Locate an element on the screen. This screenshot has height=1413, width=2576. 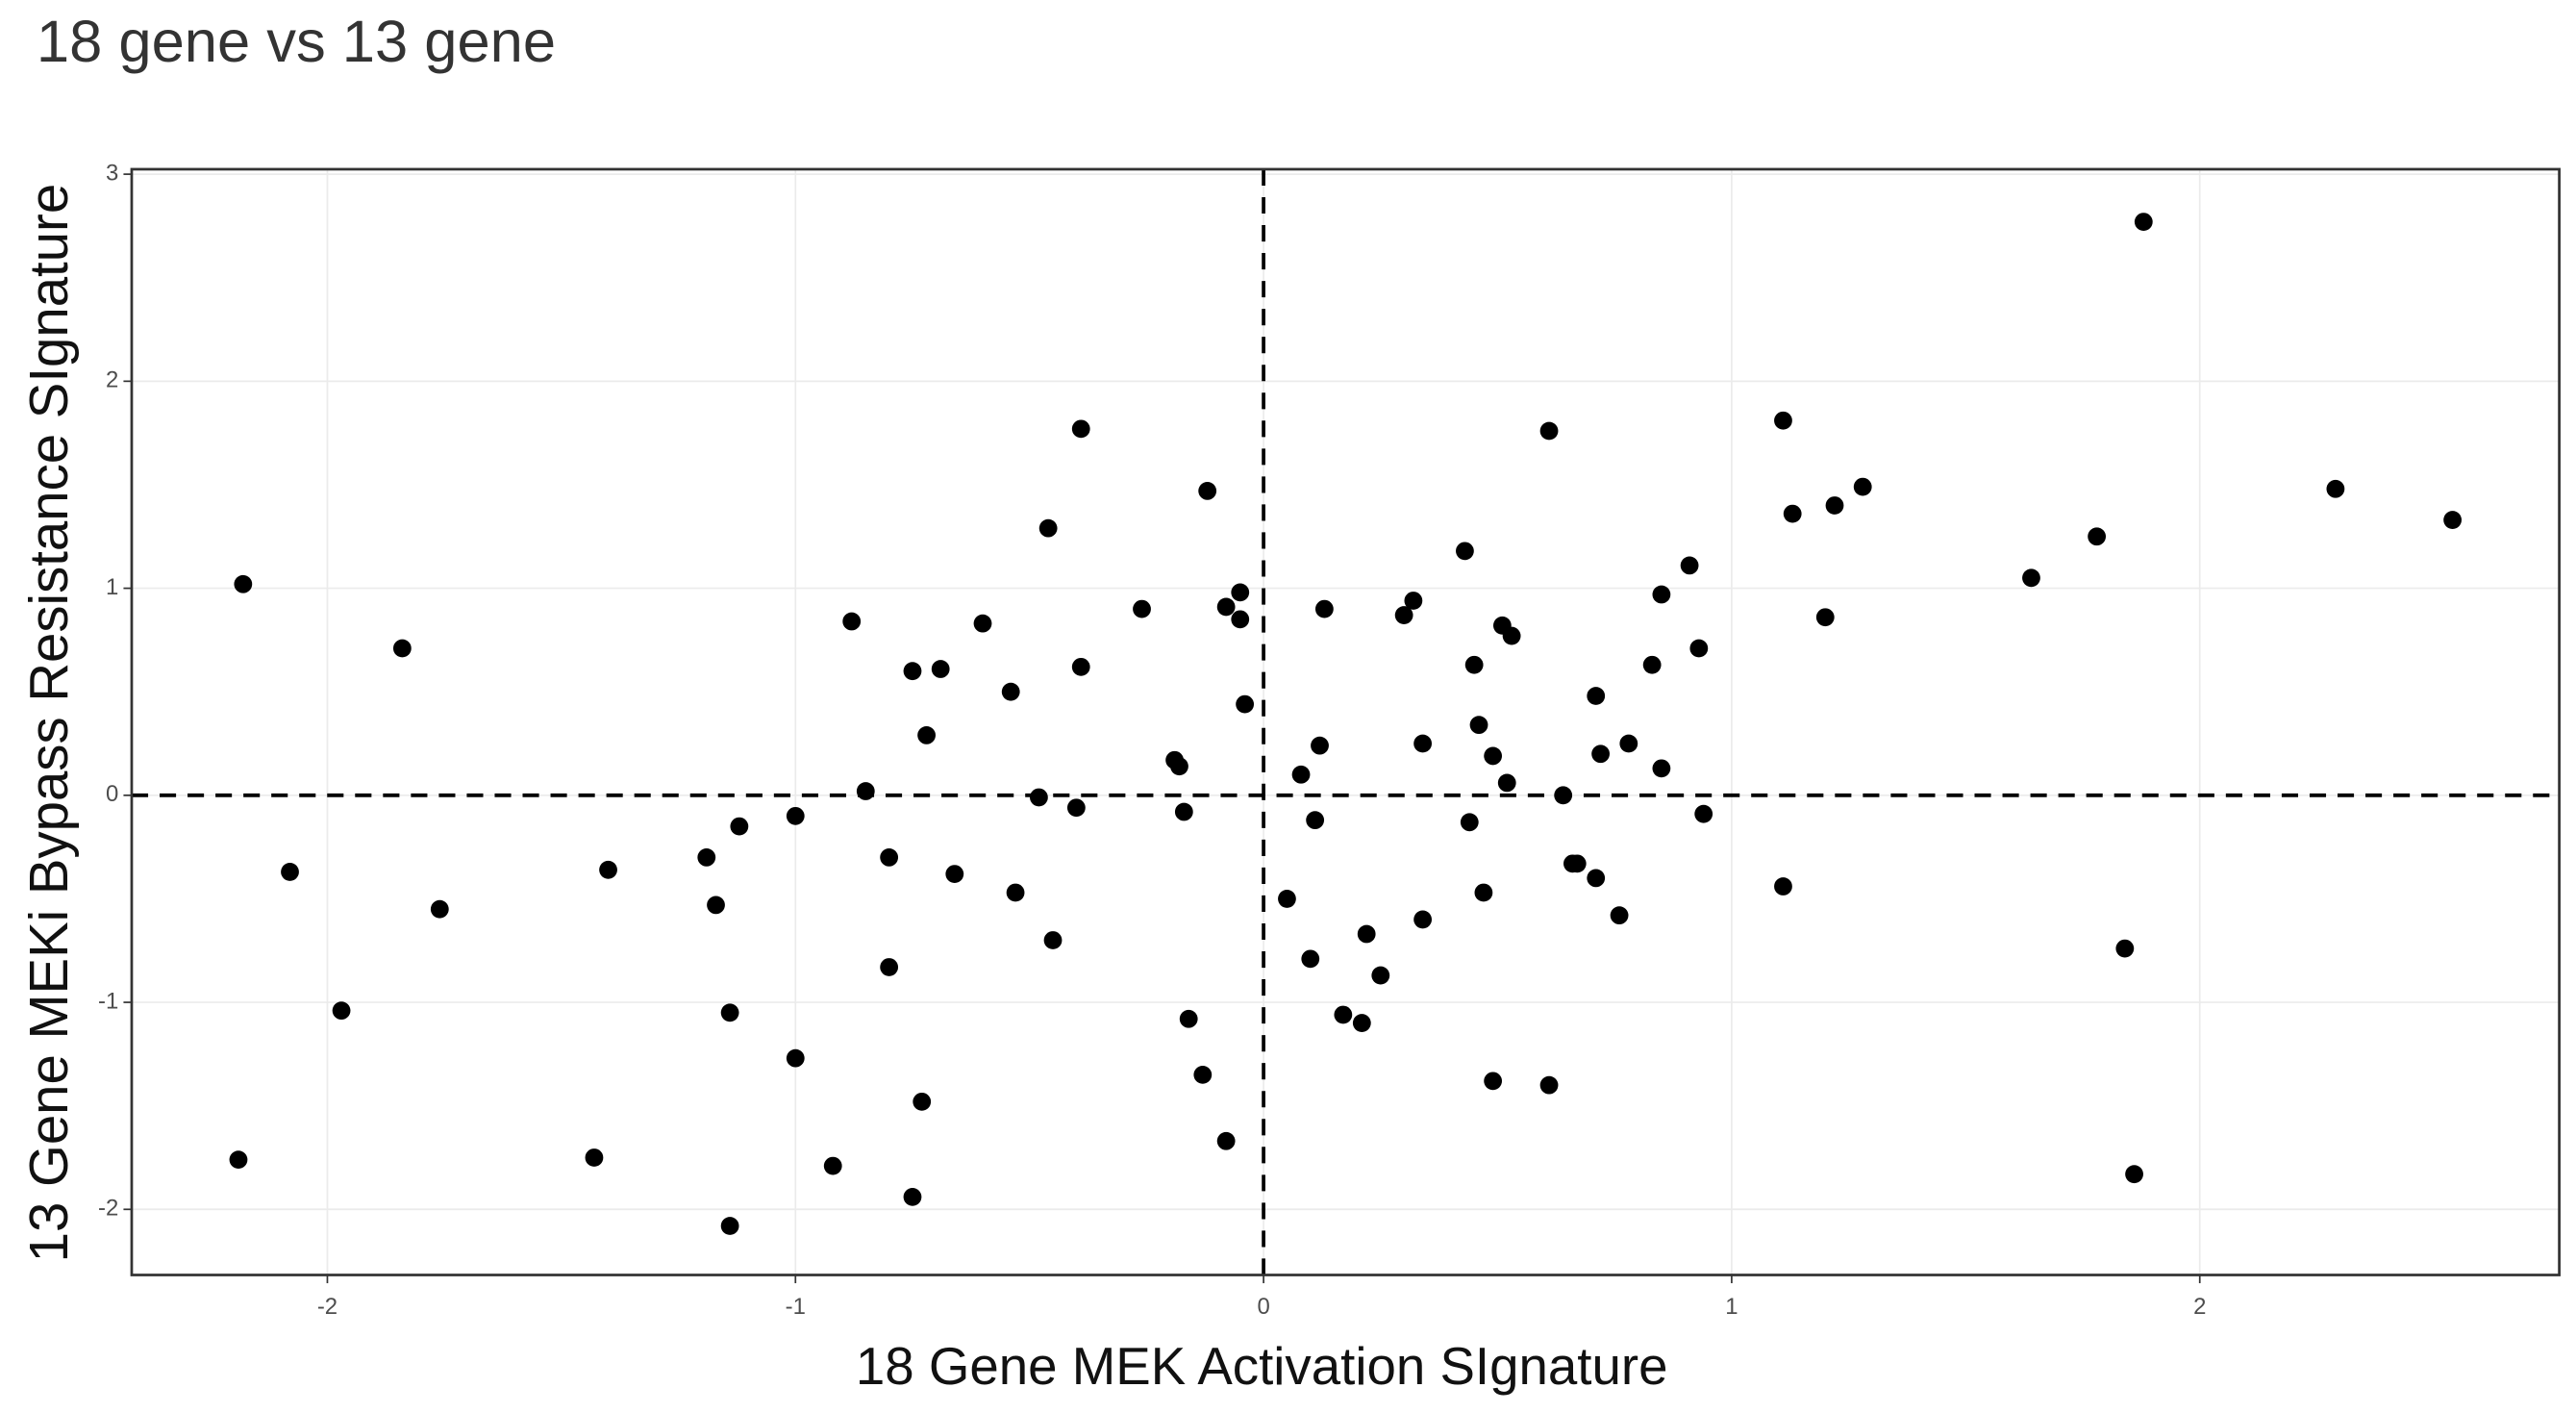
x-axis-label: 18 Gene MEK Activation SIgnature is located at coordinates (1262, 1366).